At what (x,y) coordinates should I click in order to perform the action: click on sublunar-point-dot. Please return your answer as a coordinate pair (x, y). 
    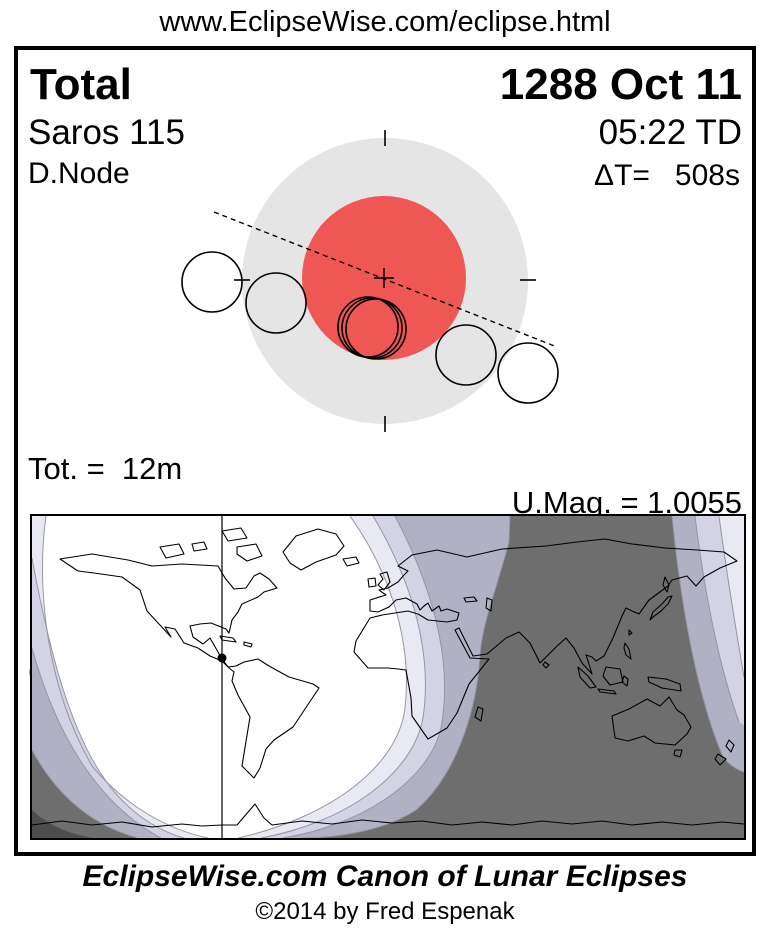
    Looking at the image, I should click on (222, 658).